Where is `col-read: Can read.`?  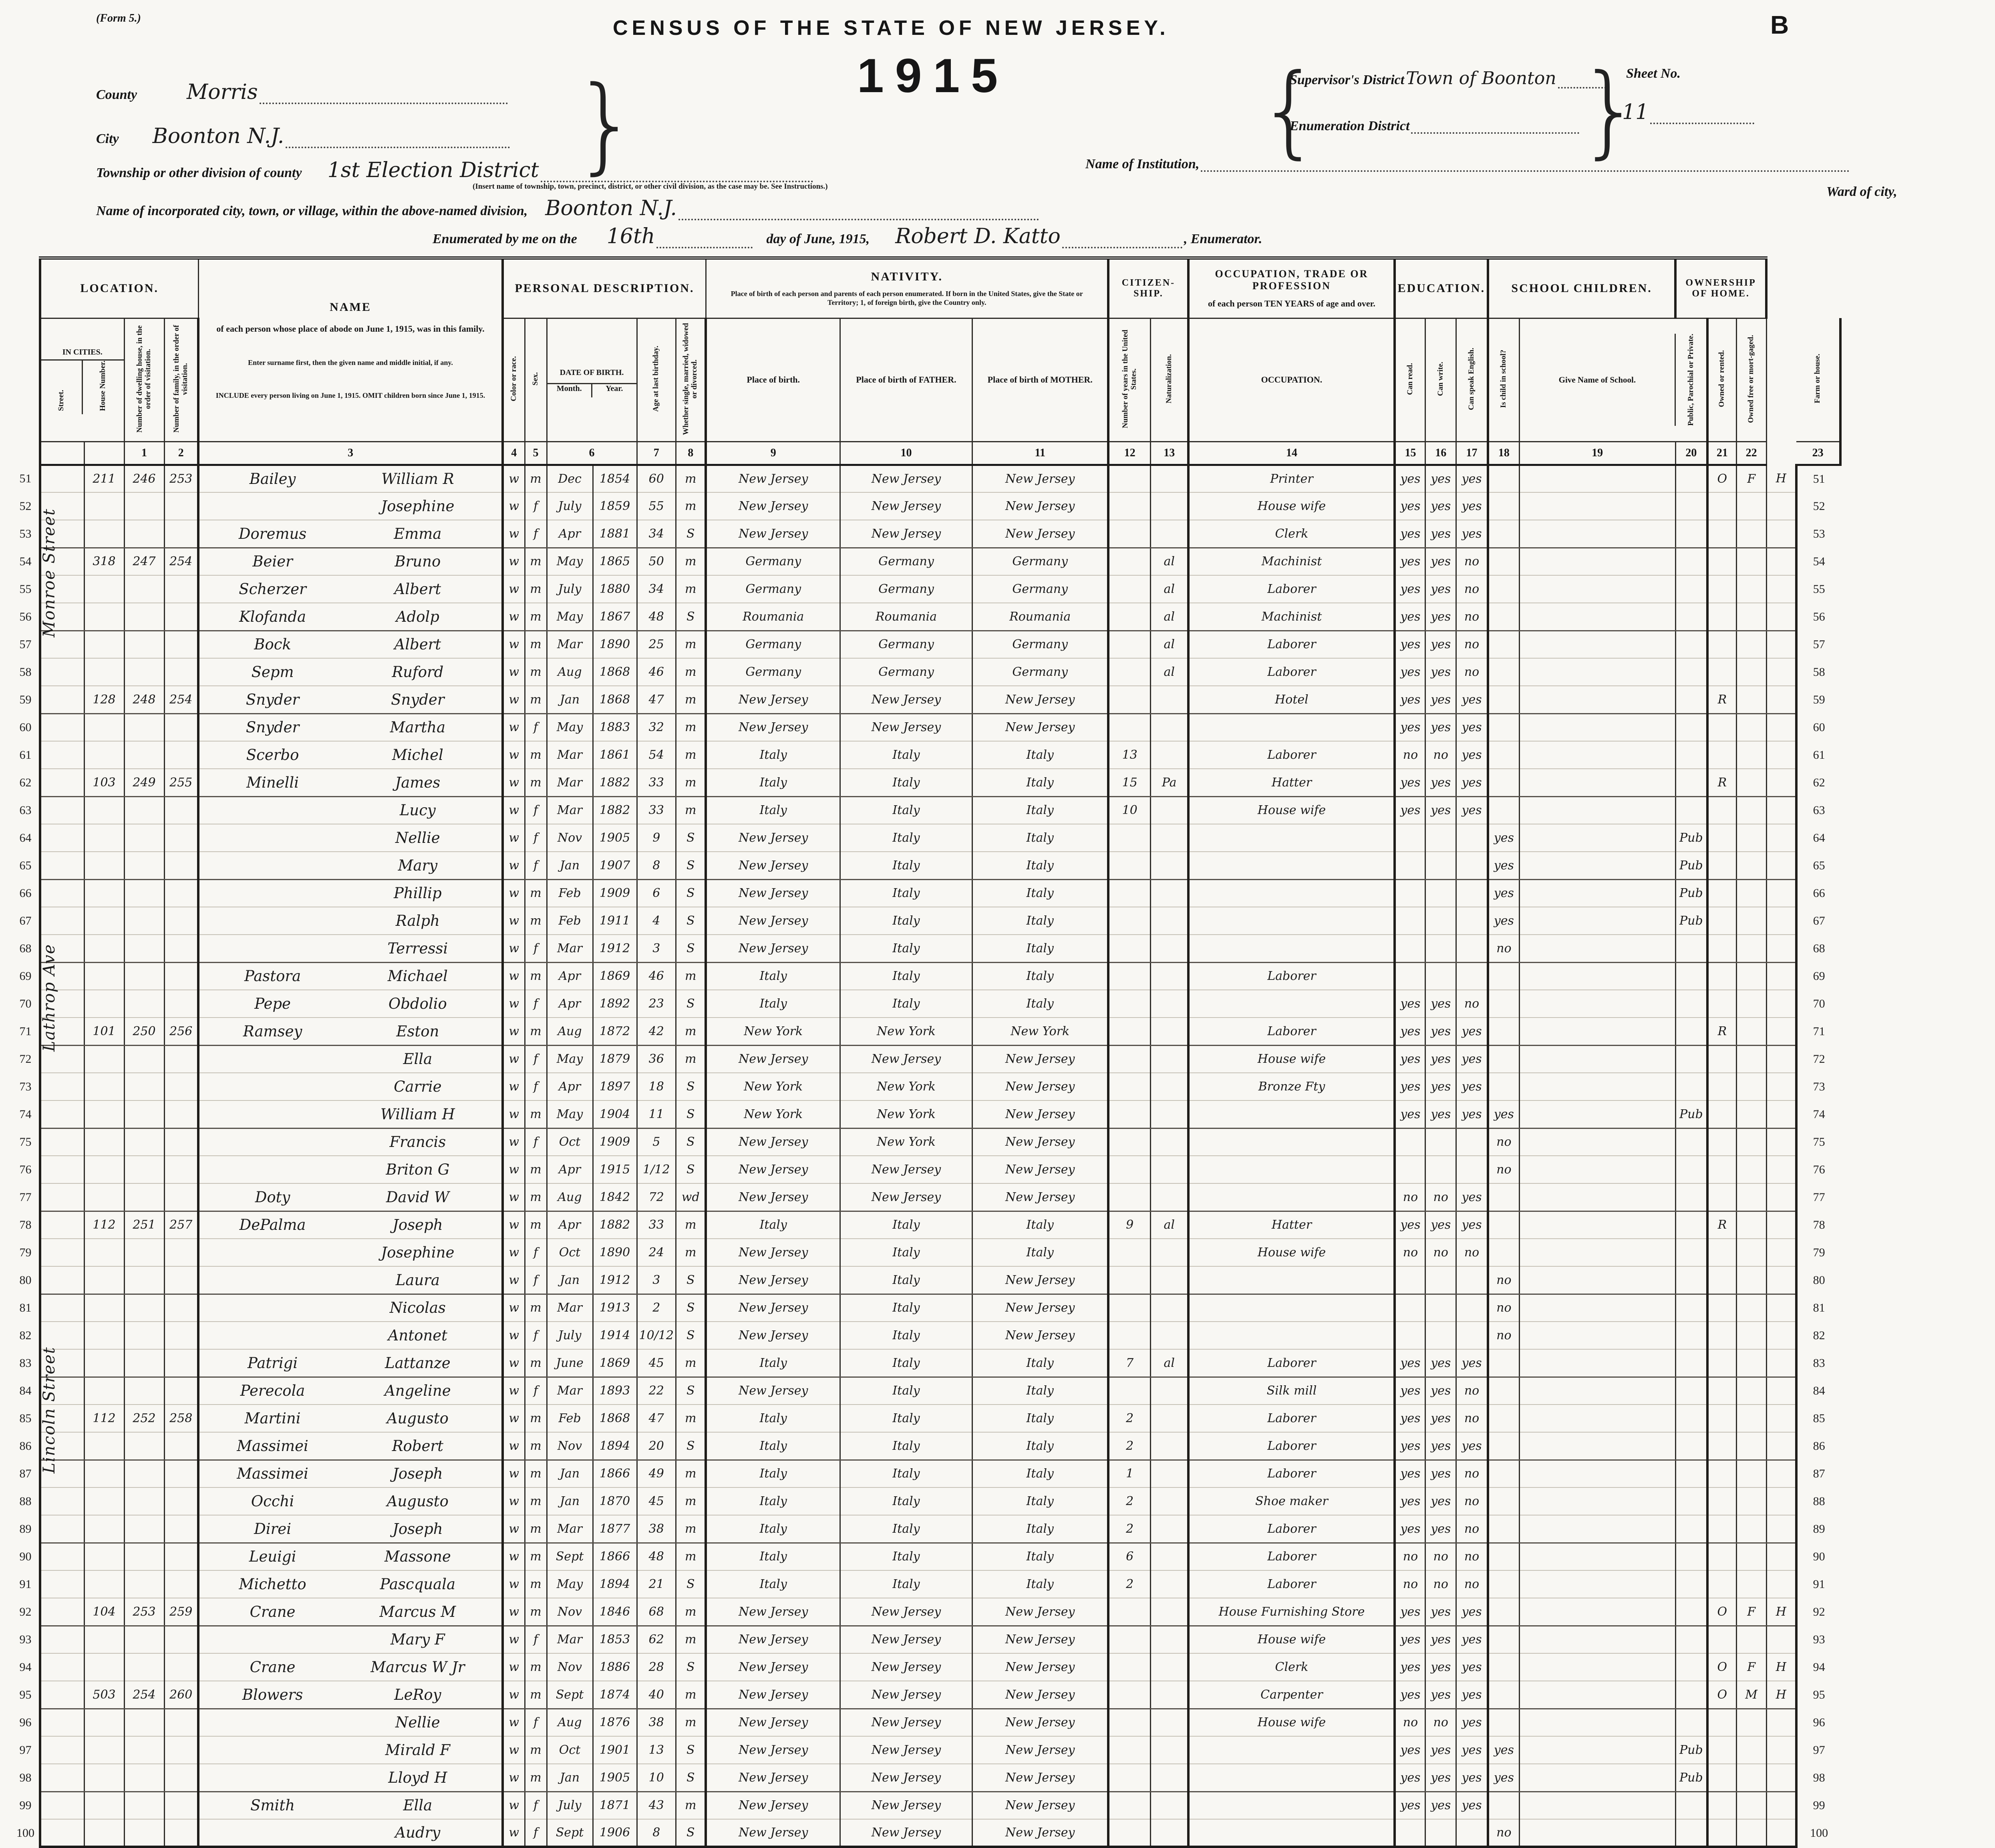
col-read: Can read. is located at coordinates (1410, 380).